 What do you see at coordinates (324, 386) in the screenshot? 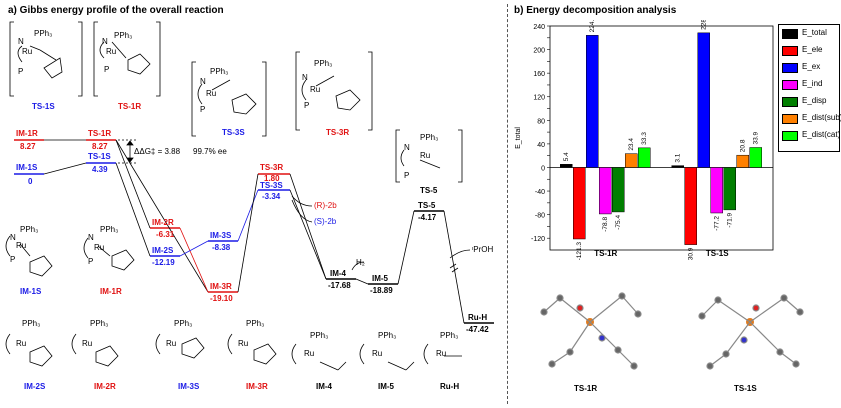
I see `struct-label-im4: IM-4` at bounding box center [324, 386].